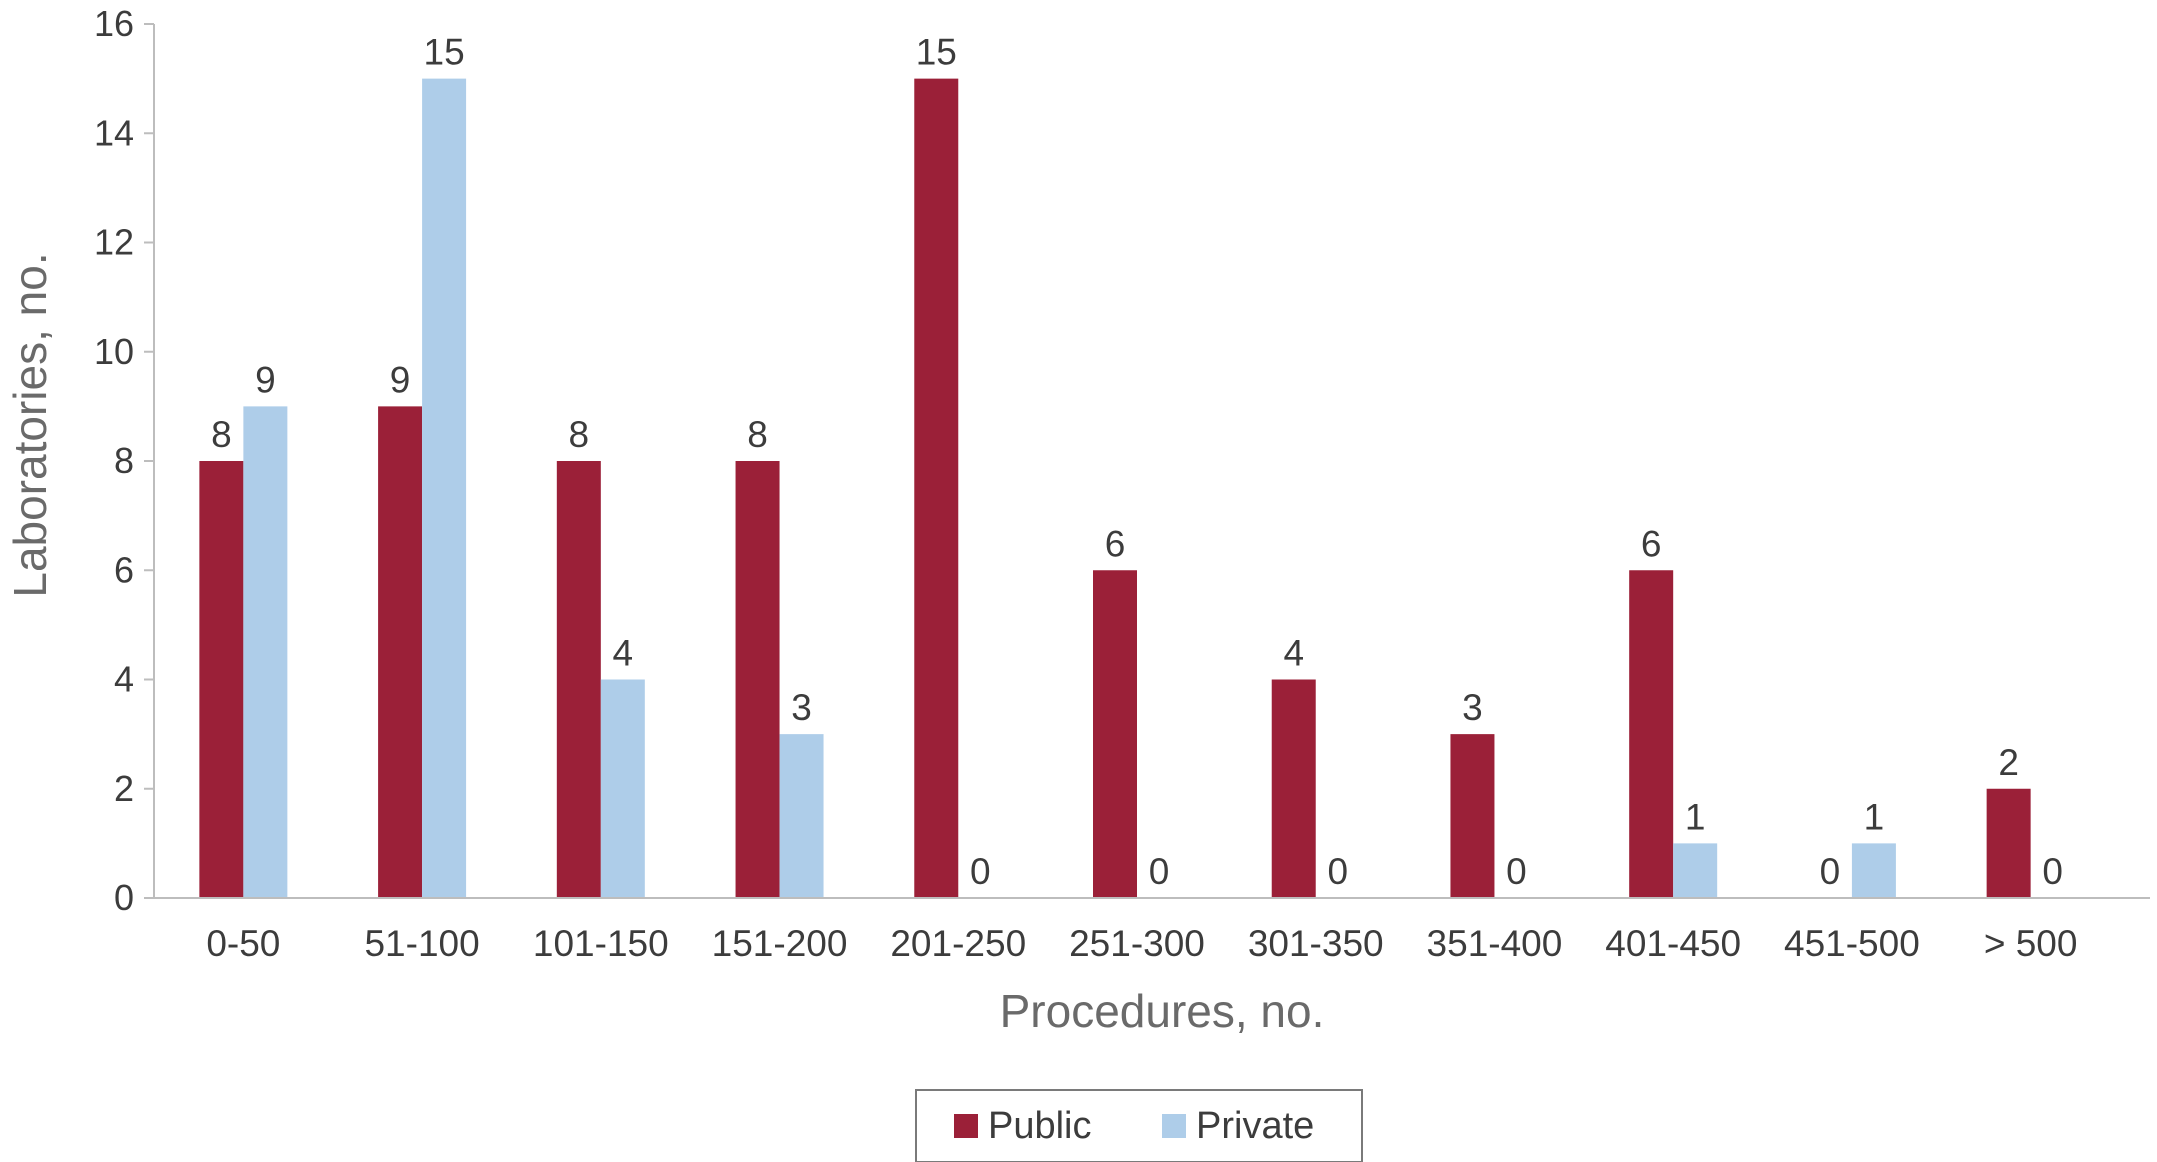 The height and width of the screenshot is (1162, 2157). Describe the element at coordinates (1293, 653) in the screenshot. I see `data-label-public: 4` at that location.